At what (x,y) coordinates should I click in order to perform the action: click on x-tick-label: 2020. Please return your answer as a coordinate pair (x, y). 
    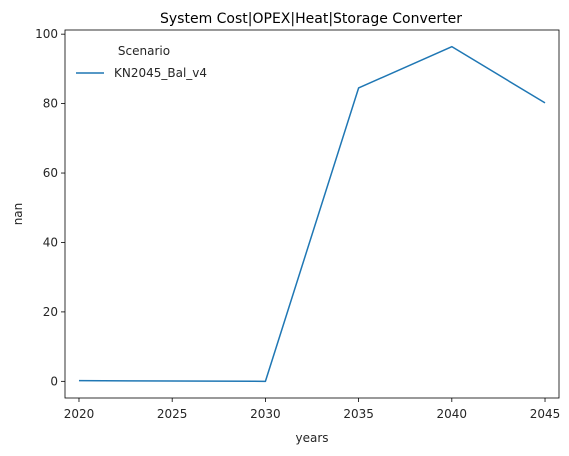
    Looking at the image, I should click on (79, 414).